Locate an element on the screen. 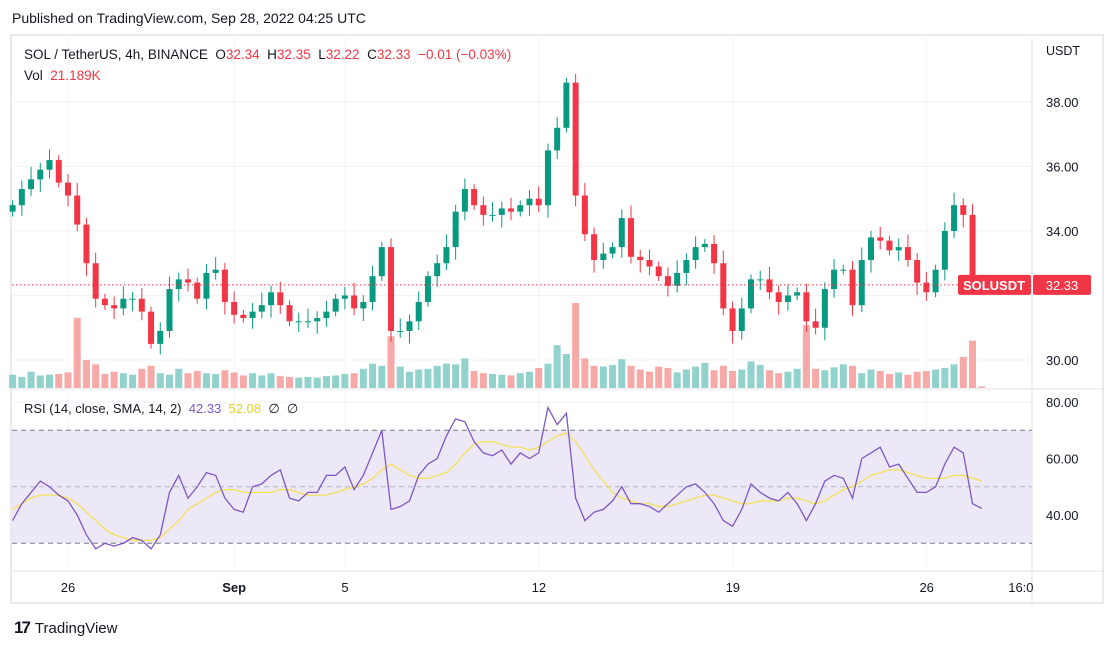  rsi-na-2: ∅ is located at coordinates (292, 408).